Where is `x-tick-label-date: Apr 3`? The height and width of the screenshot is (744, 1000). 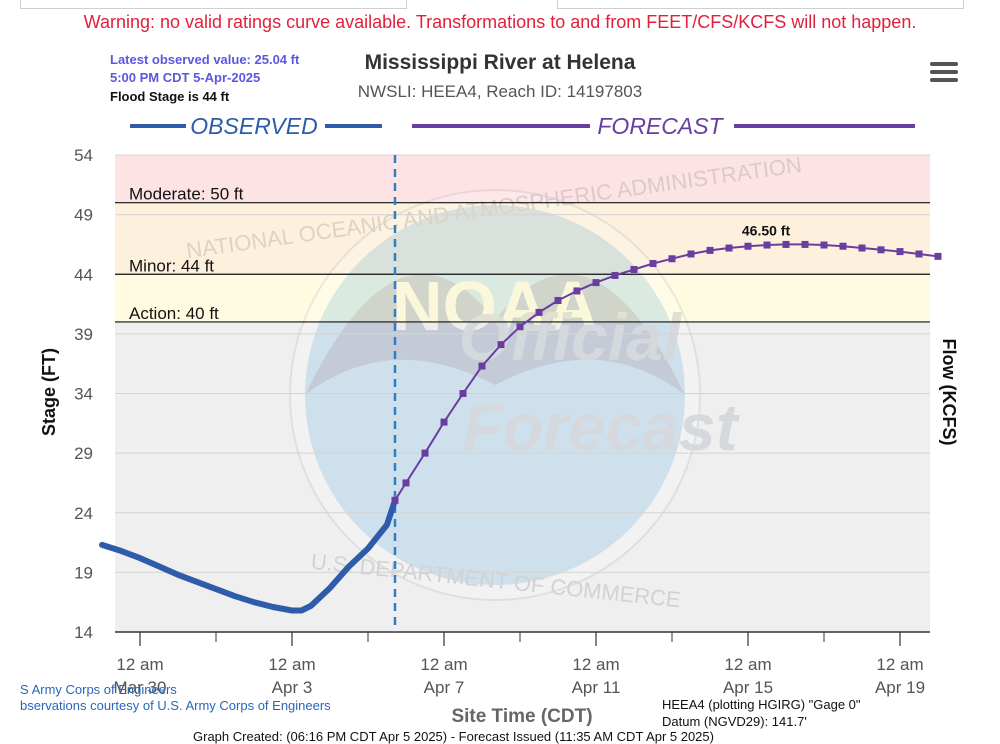
x-tick-label-date: Apr 3 is located at coordinates (292, 687).